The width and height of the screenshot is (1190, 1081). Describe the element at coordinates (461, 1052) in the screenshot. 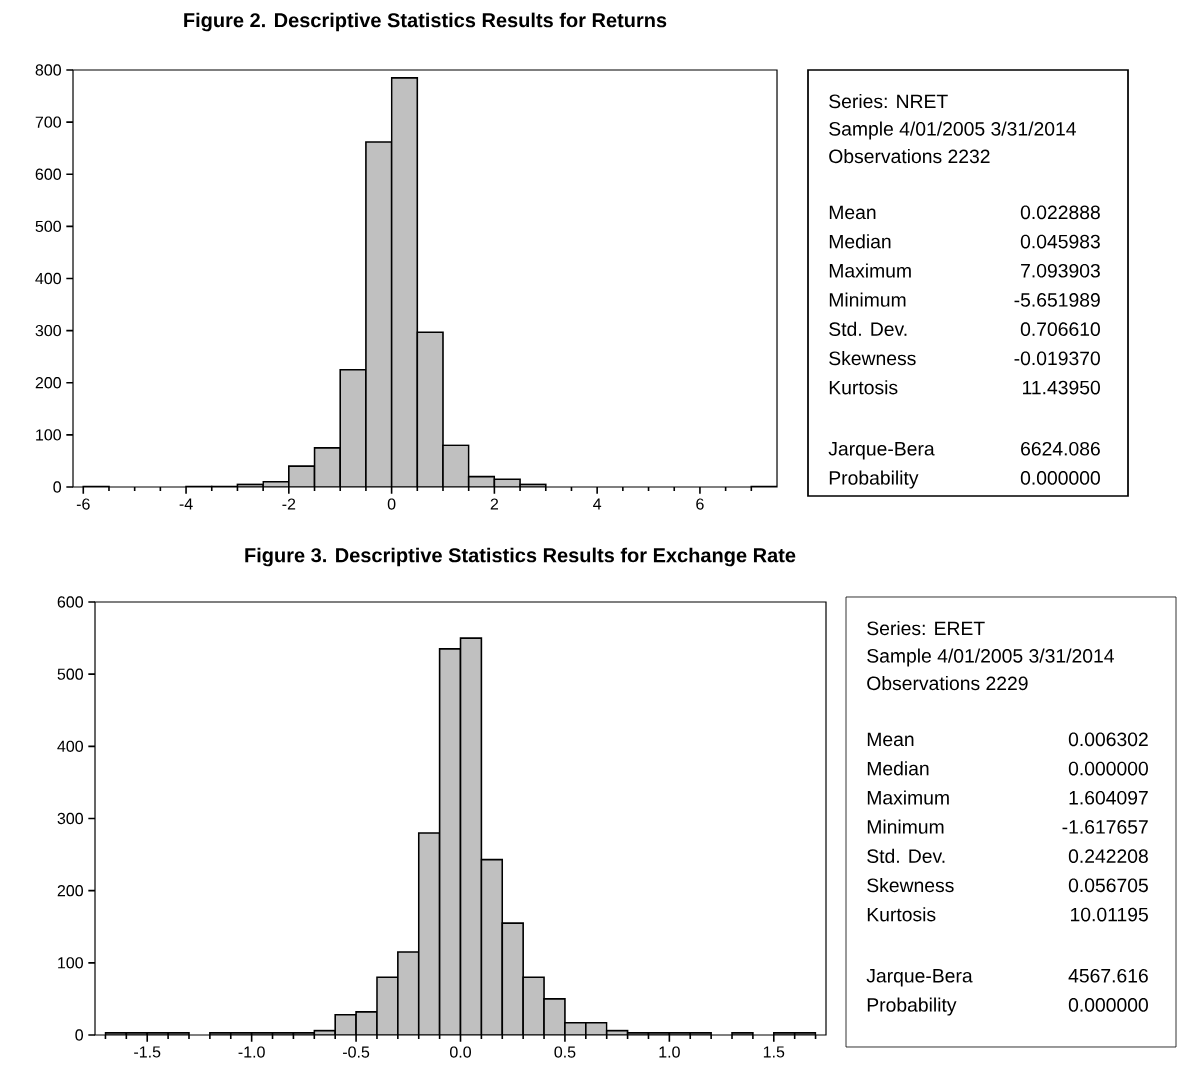

I see `x-tick-label: 0.0` at that location.